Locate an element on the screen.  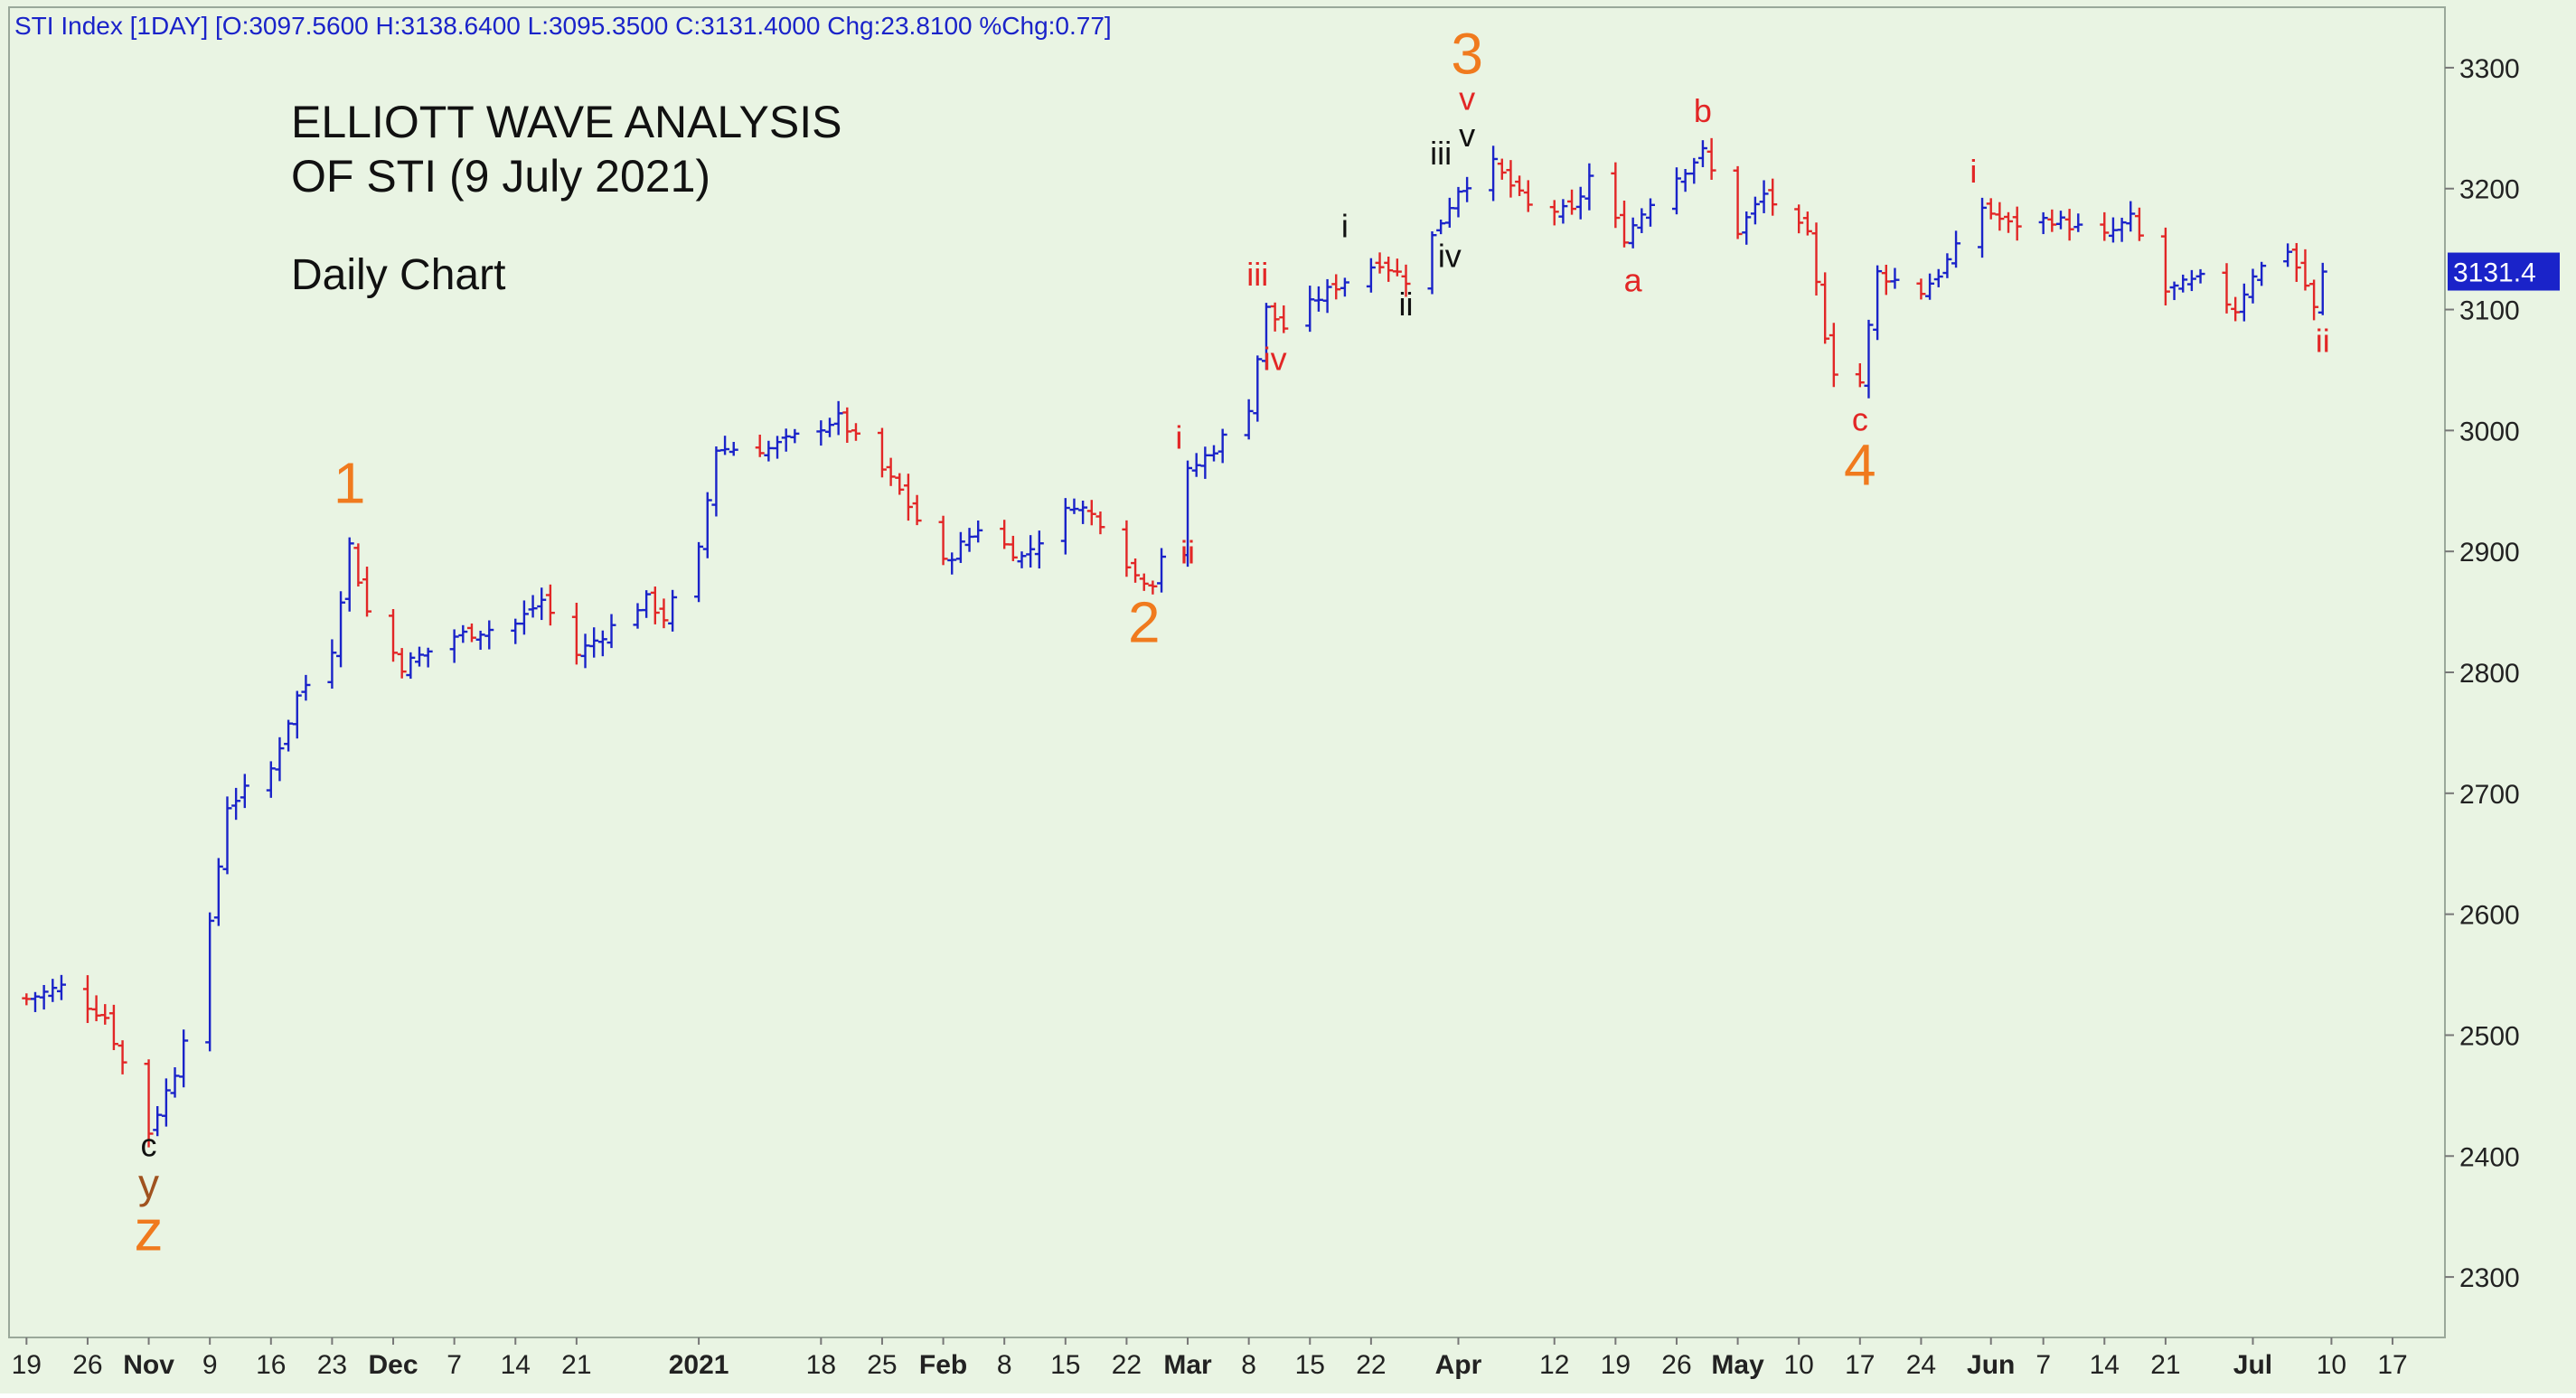
x-tick-label: 17 is located at coordinates (2392, 1365).